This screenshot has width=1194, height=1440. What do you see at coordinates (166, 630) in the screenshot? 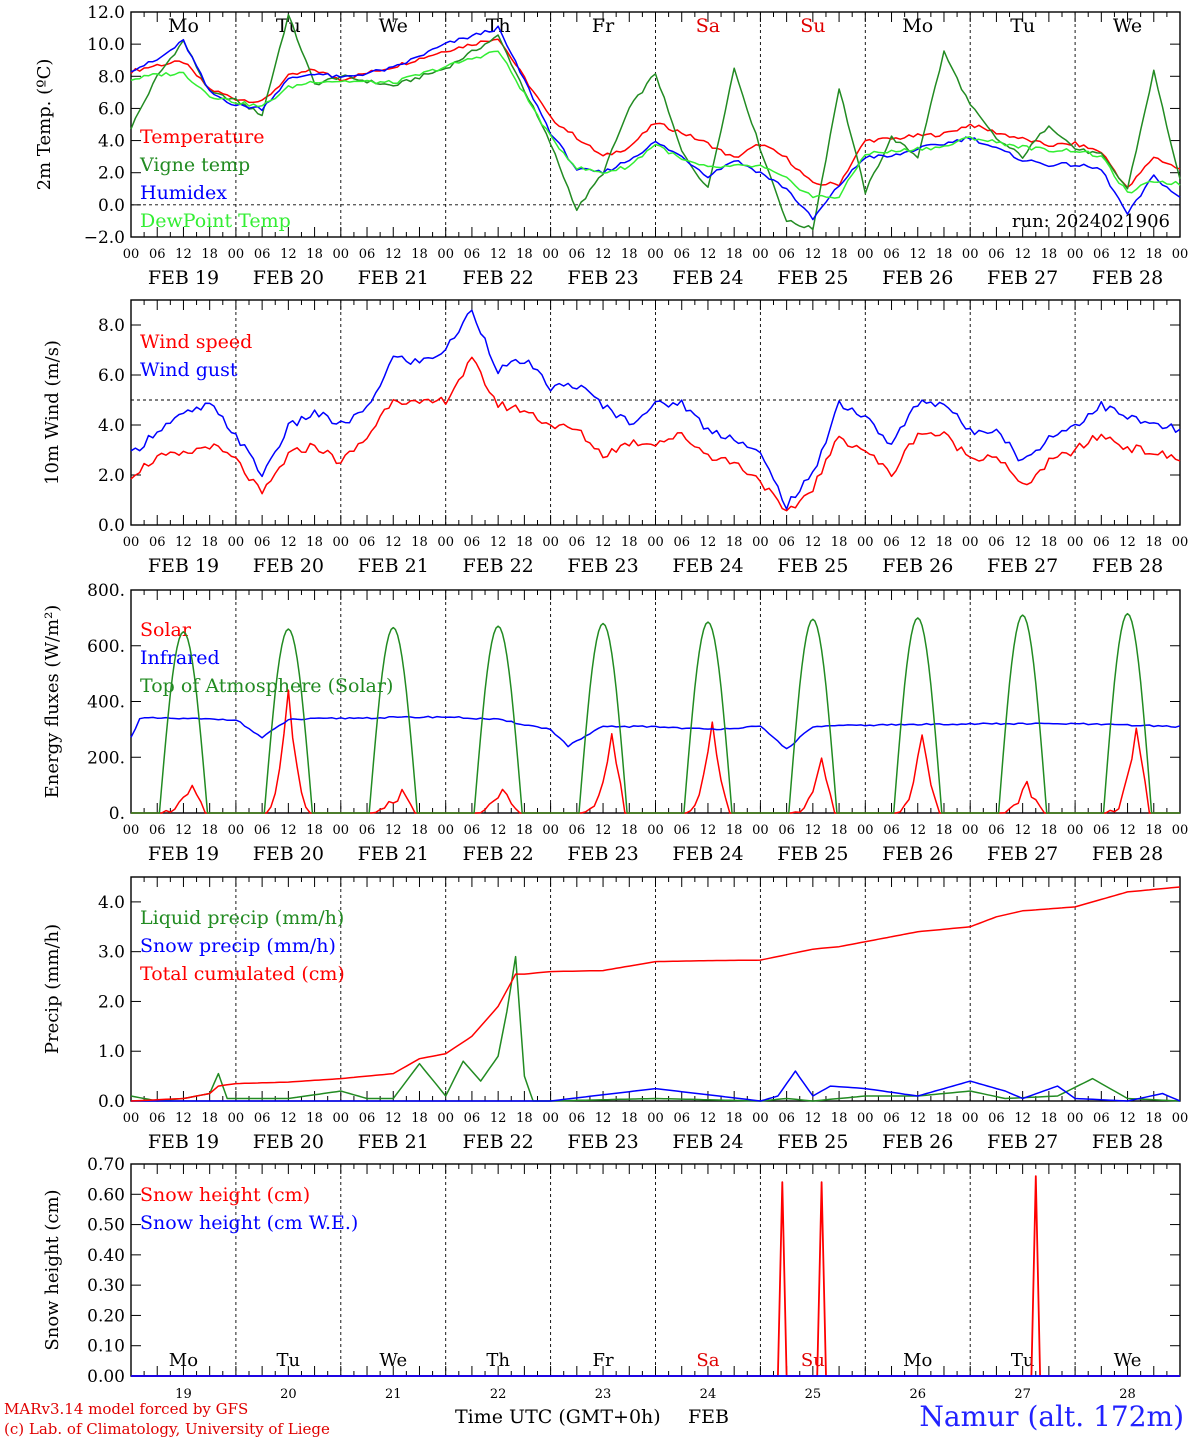
I see `panel-3-legend-solar: Solar` at bounding box center [166, 630].